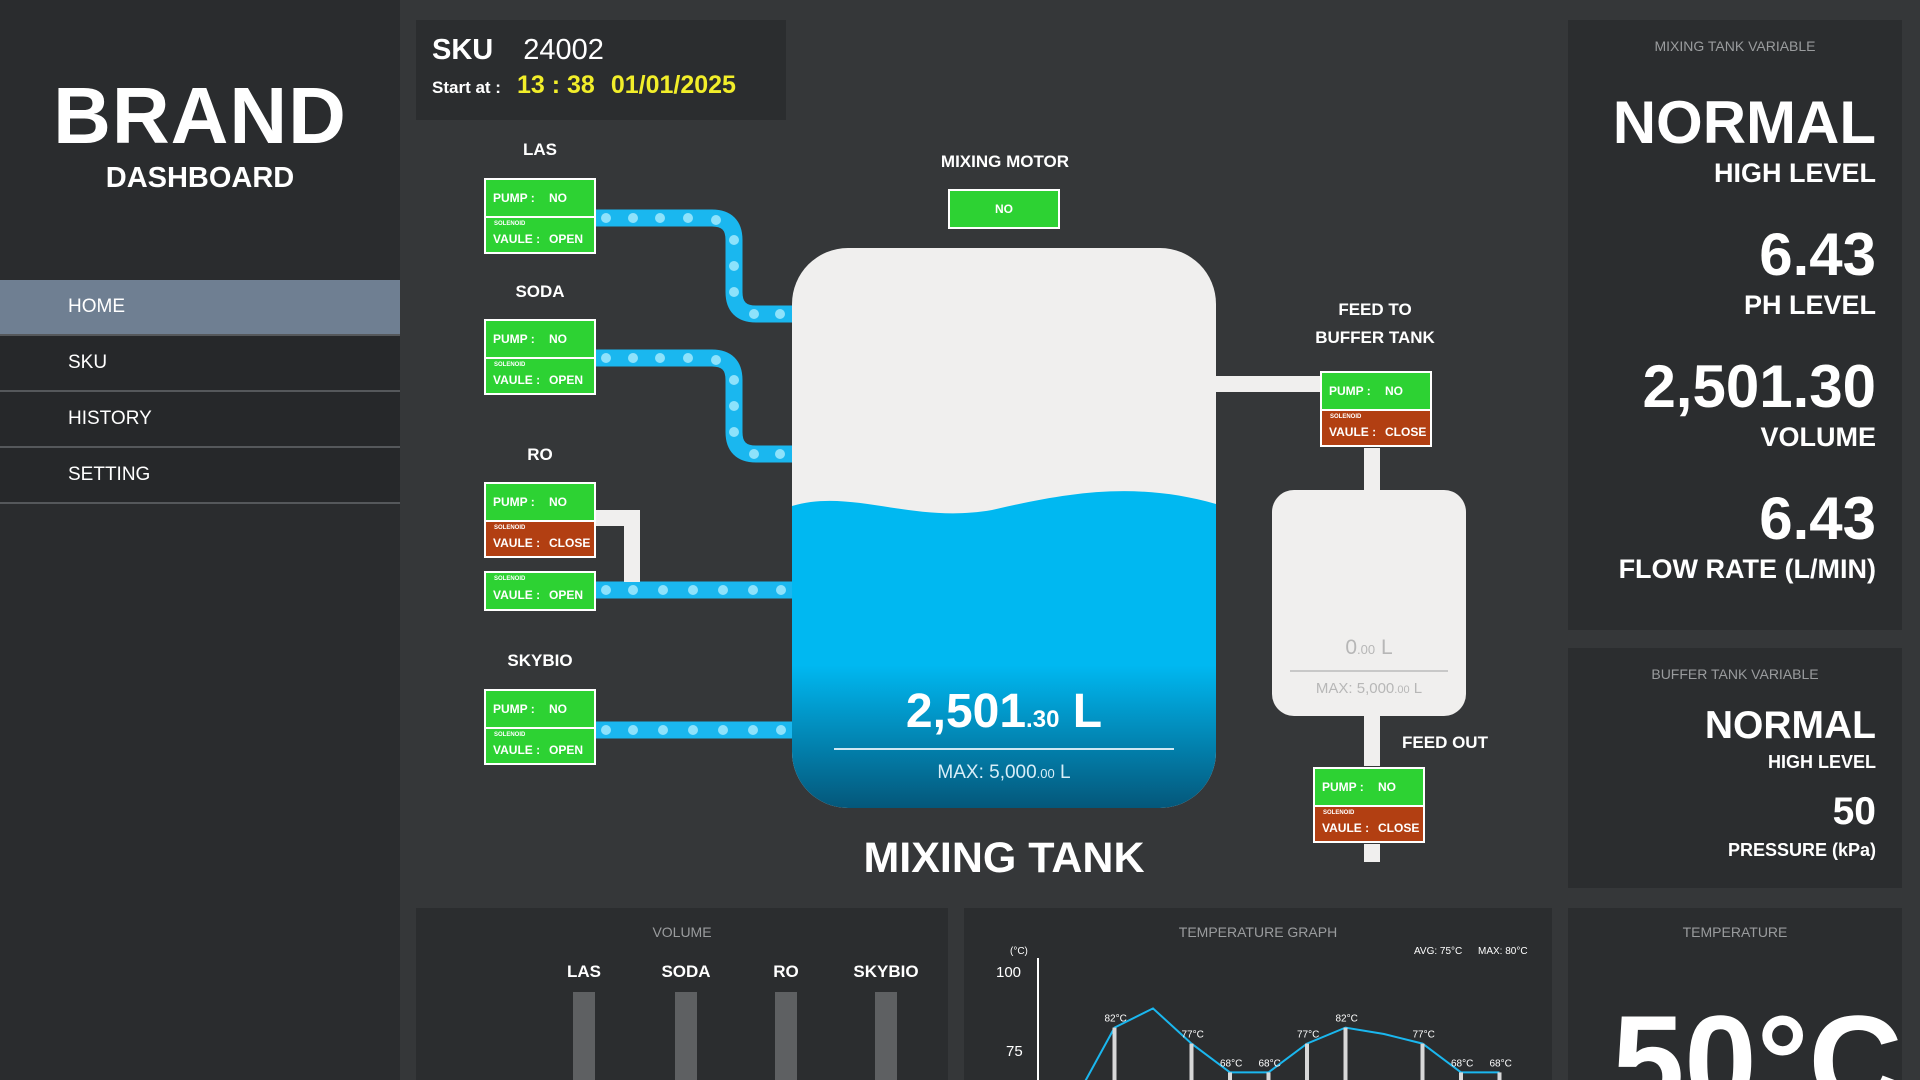 The height and width of the screenshot is (1080, 1920). Describe the element at coordinates (1438, 951) in the screenshot. I see `graph-avg-label: AVG: 75°C` at that location.